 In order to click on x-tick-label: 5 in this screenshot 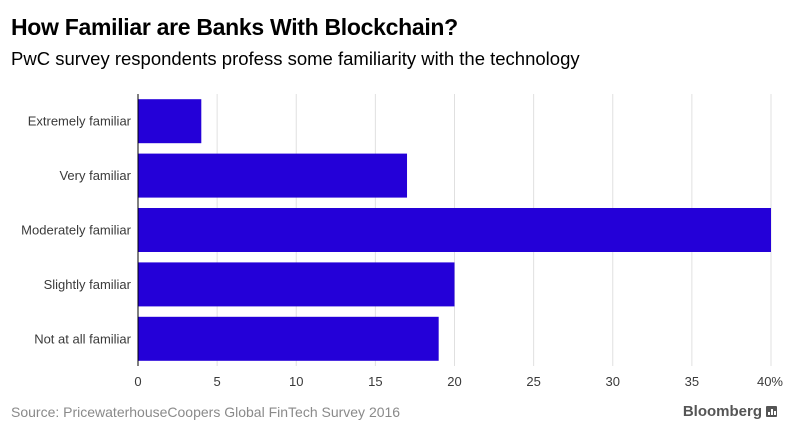, I will do `click(217, 381)`.